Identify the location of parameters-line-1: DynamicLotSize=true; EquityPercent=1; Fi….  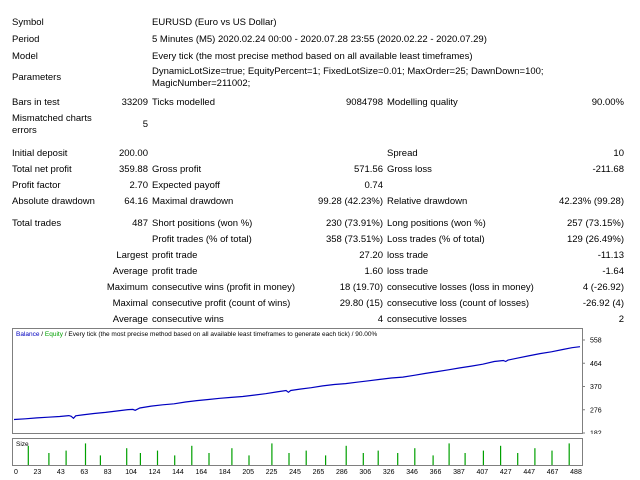
(348, 71).